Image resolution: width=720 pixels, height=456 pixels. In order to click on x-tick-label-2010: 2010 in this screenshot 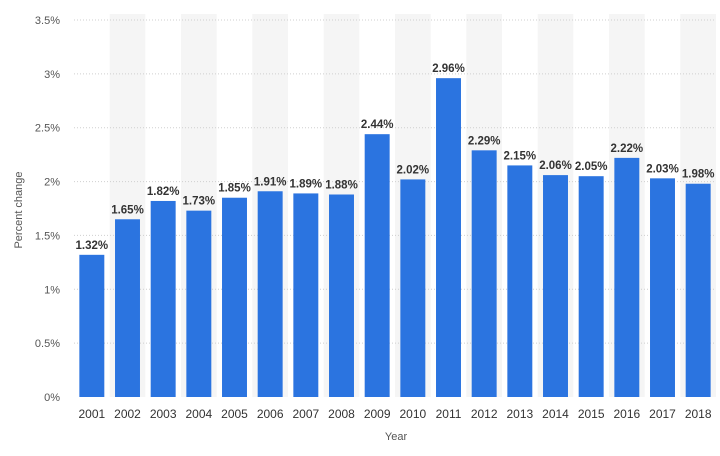, I will do `click(412, 414)`.